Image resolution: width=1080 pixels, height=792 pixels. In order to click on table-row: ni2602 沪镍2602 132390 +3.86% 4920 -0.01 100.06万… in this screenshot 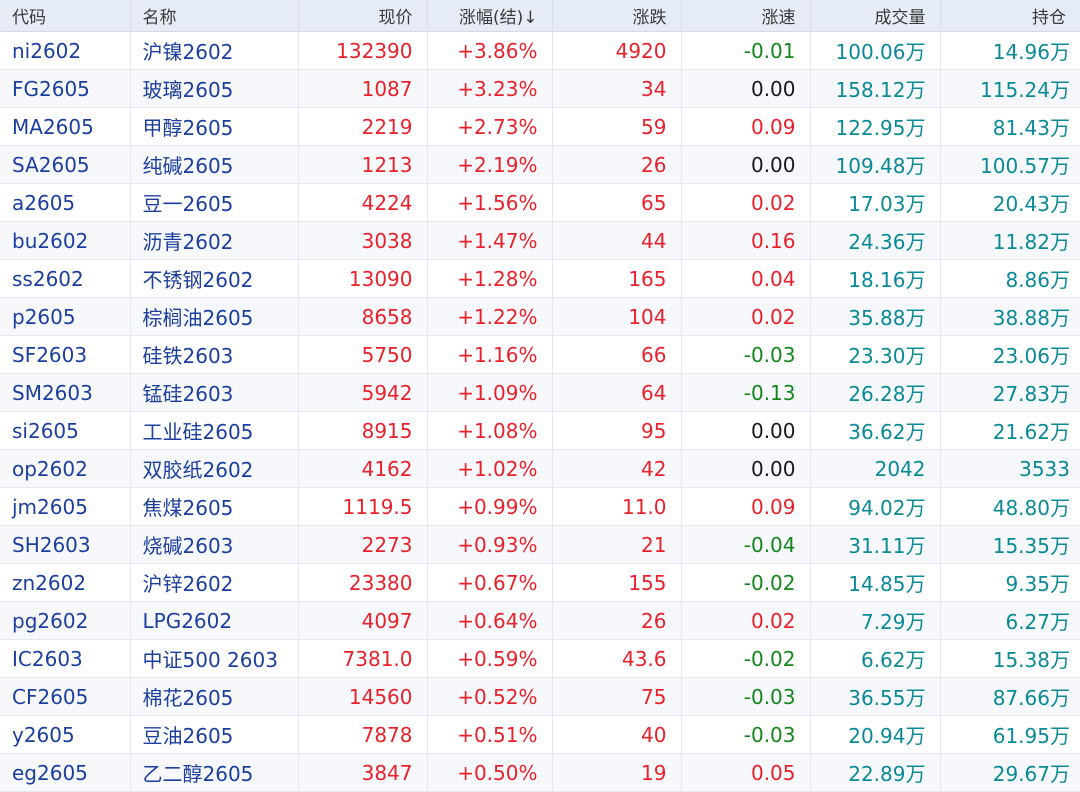, I will do `click(540, 50)`.